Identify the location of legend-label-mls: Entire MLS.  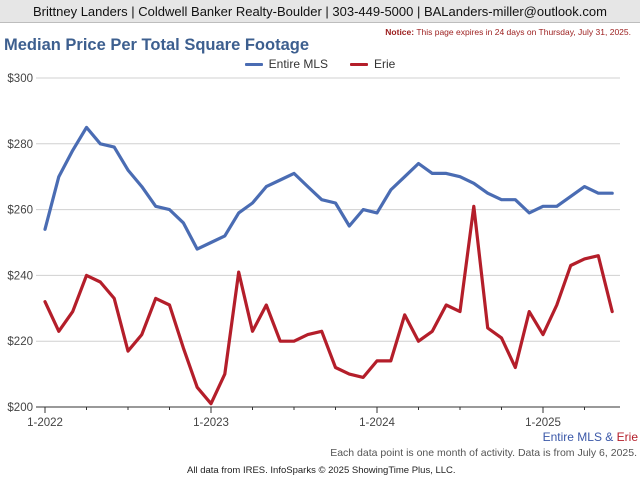
(298, 64).